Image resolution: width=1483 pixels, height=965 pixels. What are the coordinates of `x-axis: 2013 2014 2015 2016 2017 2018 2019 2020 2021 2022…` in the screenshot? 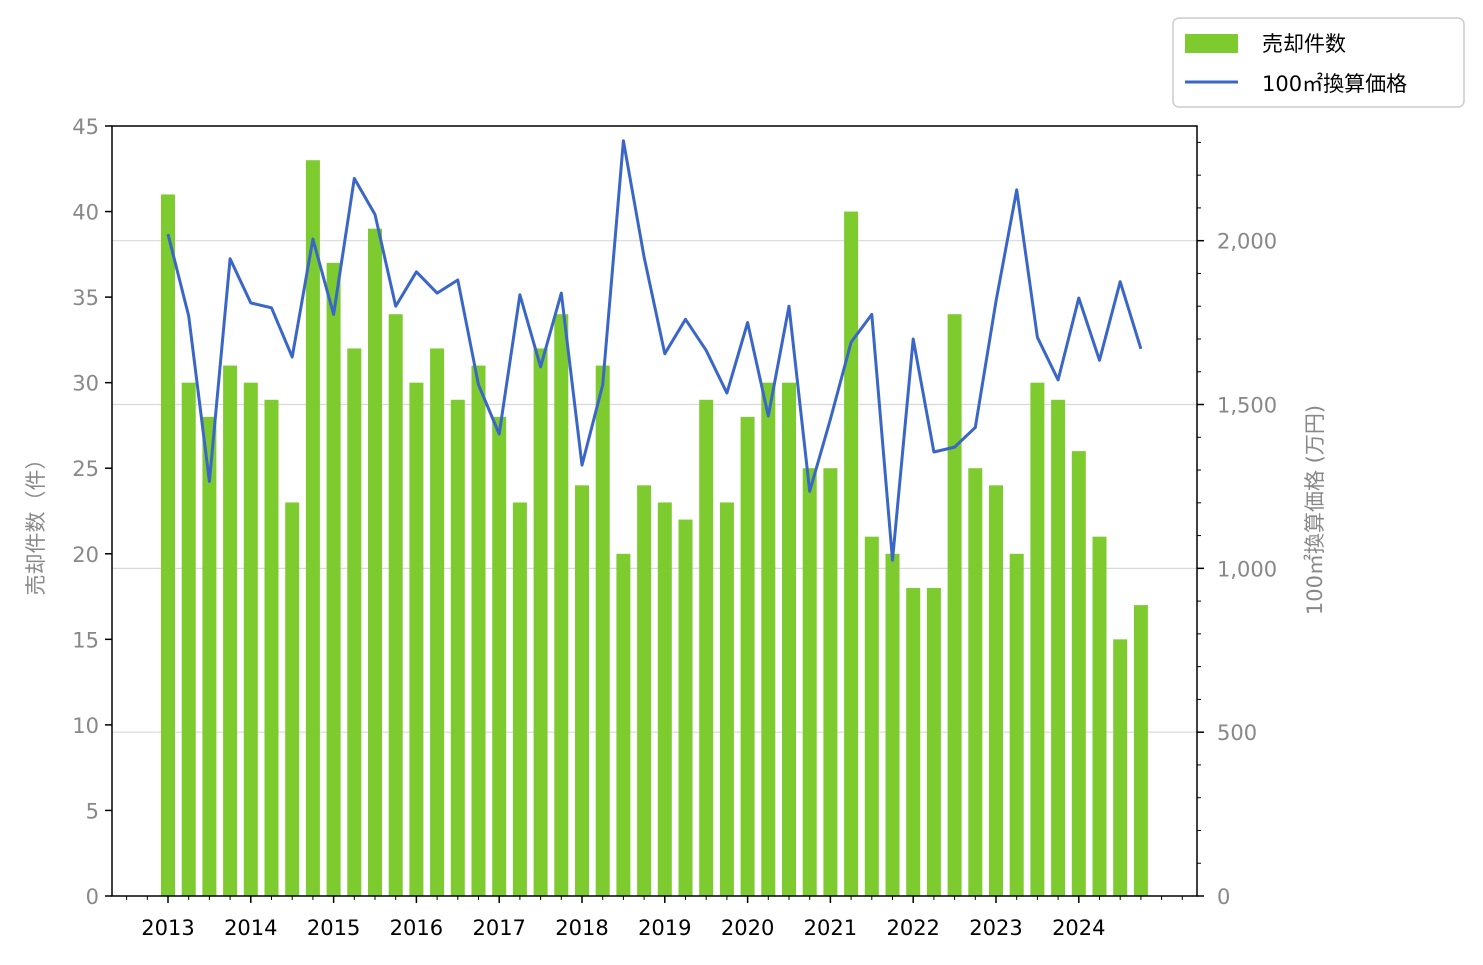 It's located at (654, 918).